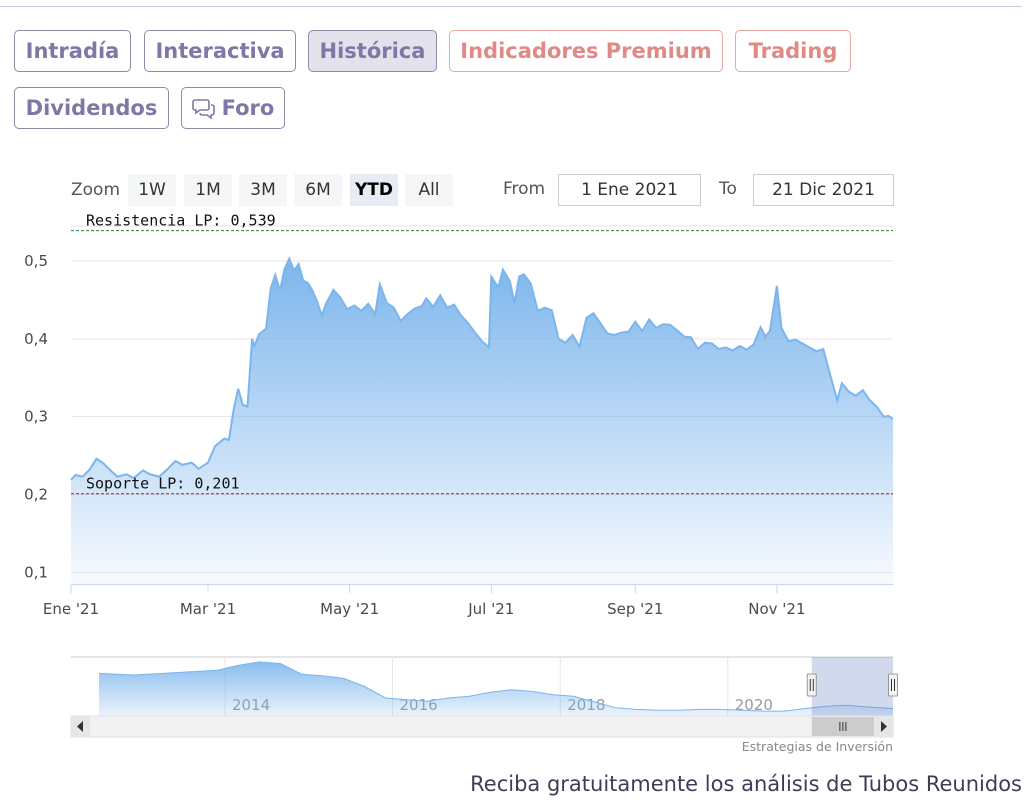 This screenshot has width=1031, height=807. What do you see at coordinates (36, 339) in the screenshot?
I see `y-tick-label: 0,4` at bounding box center [36, 339].